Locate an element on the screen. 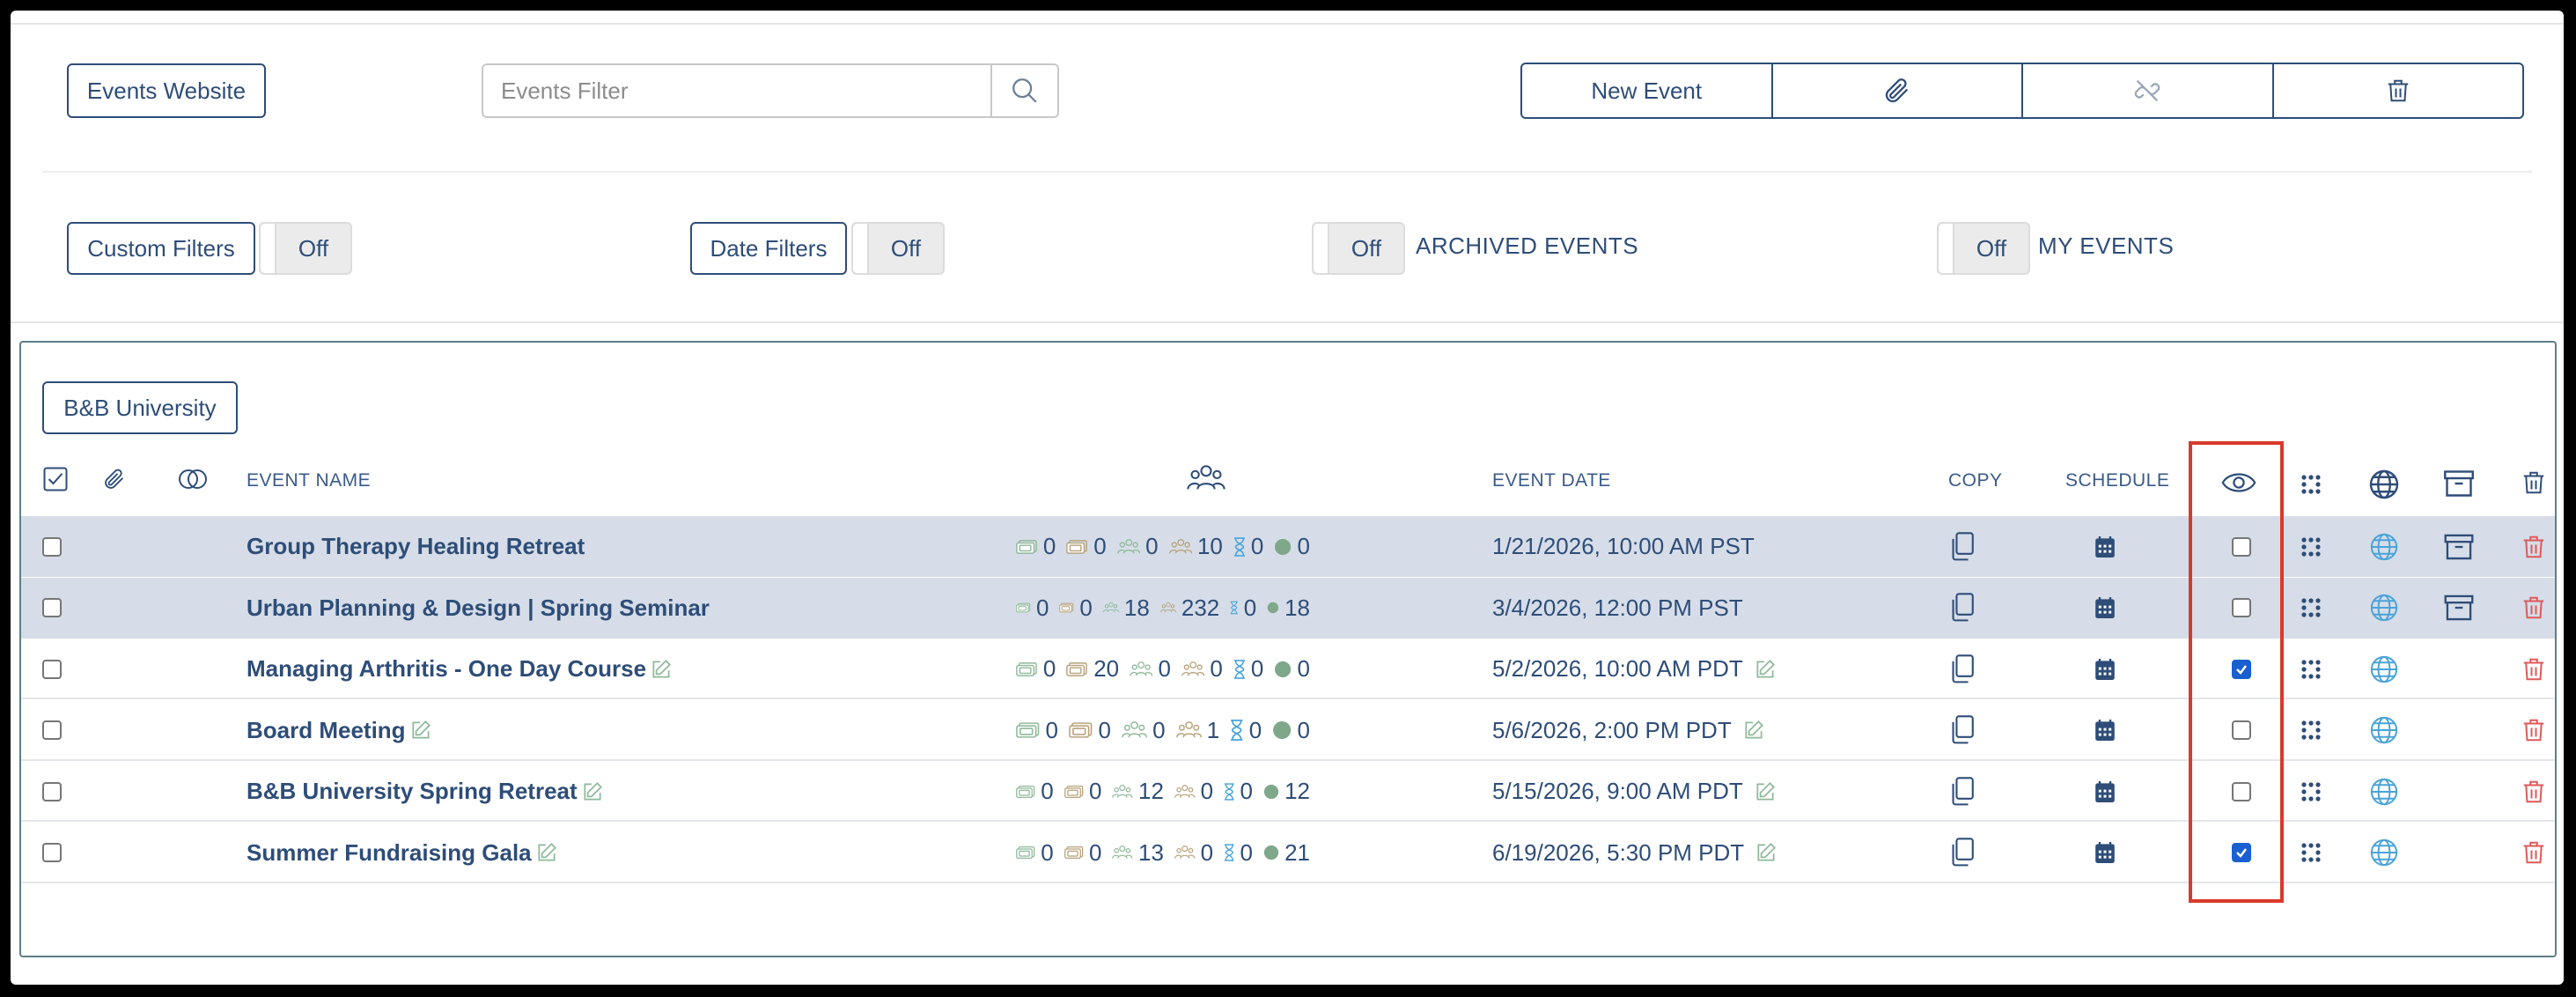  my-events-toggle: Off is located at coordinates (1984, 248).